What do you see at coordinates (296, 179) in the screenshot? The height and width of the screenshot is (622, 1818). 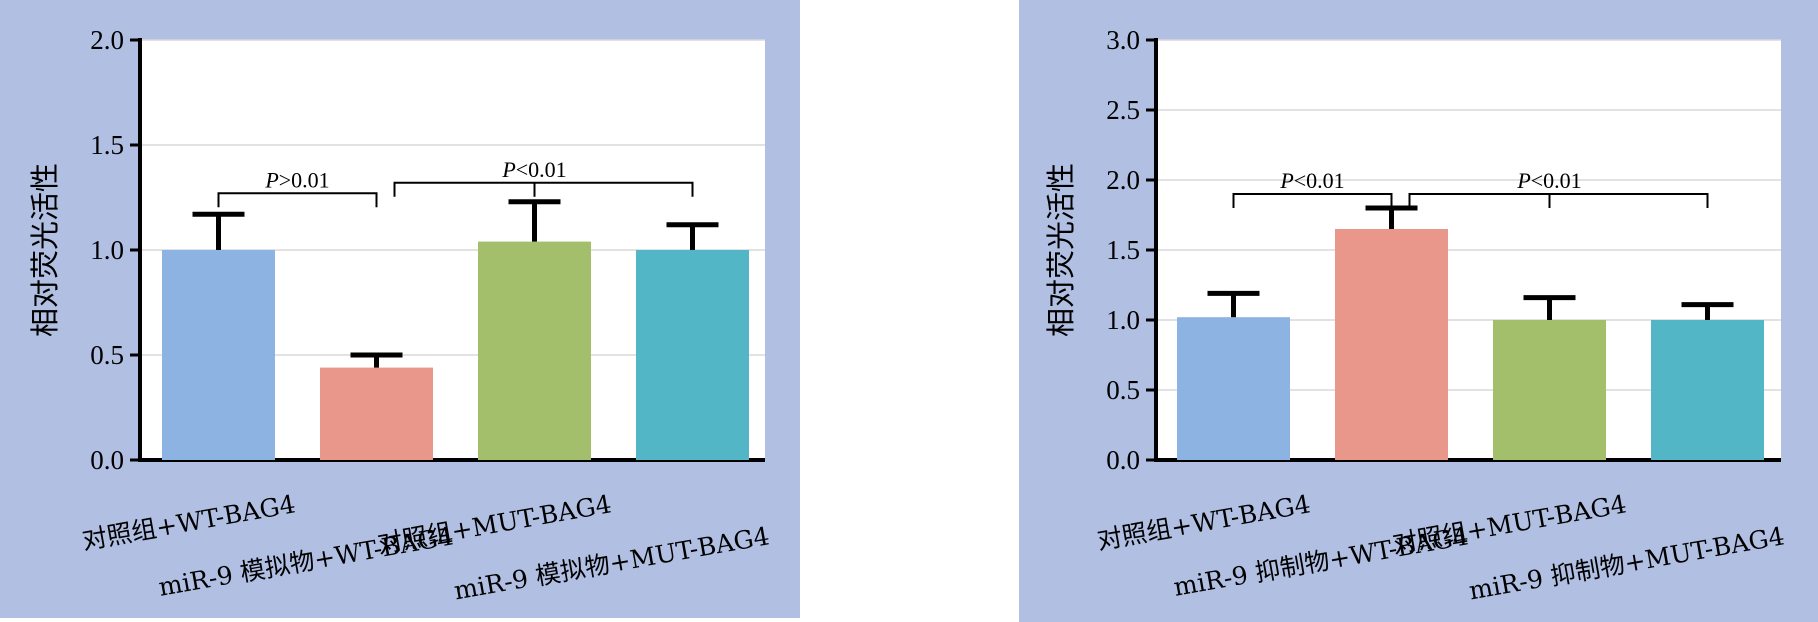 I see `p-value-label: P>0.01` at bounding box center [296, 179].